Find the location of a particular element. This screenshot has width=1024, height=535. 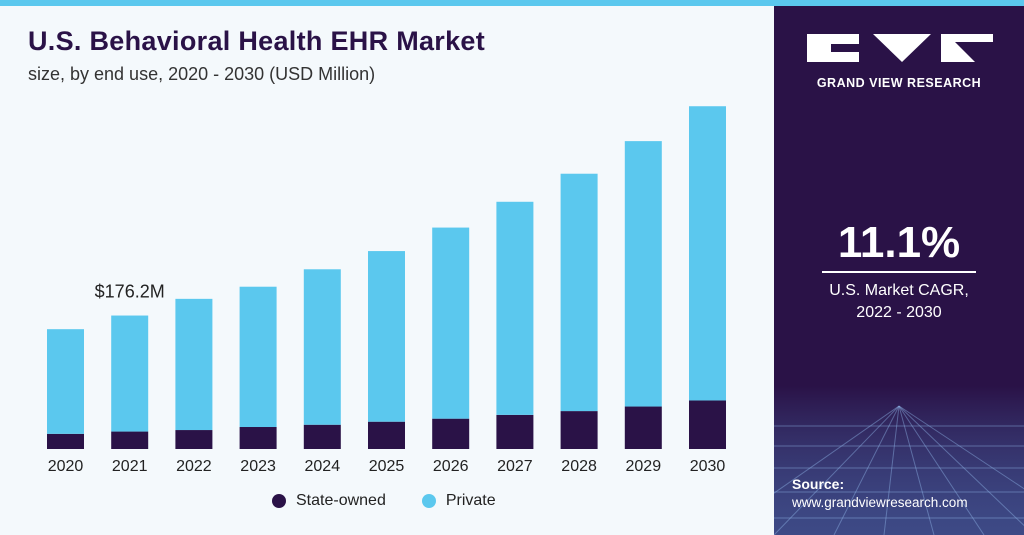

x-tick-label: 2028 is located at coordinates (579, 466).